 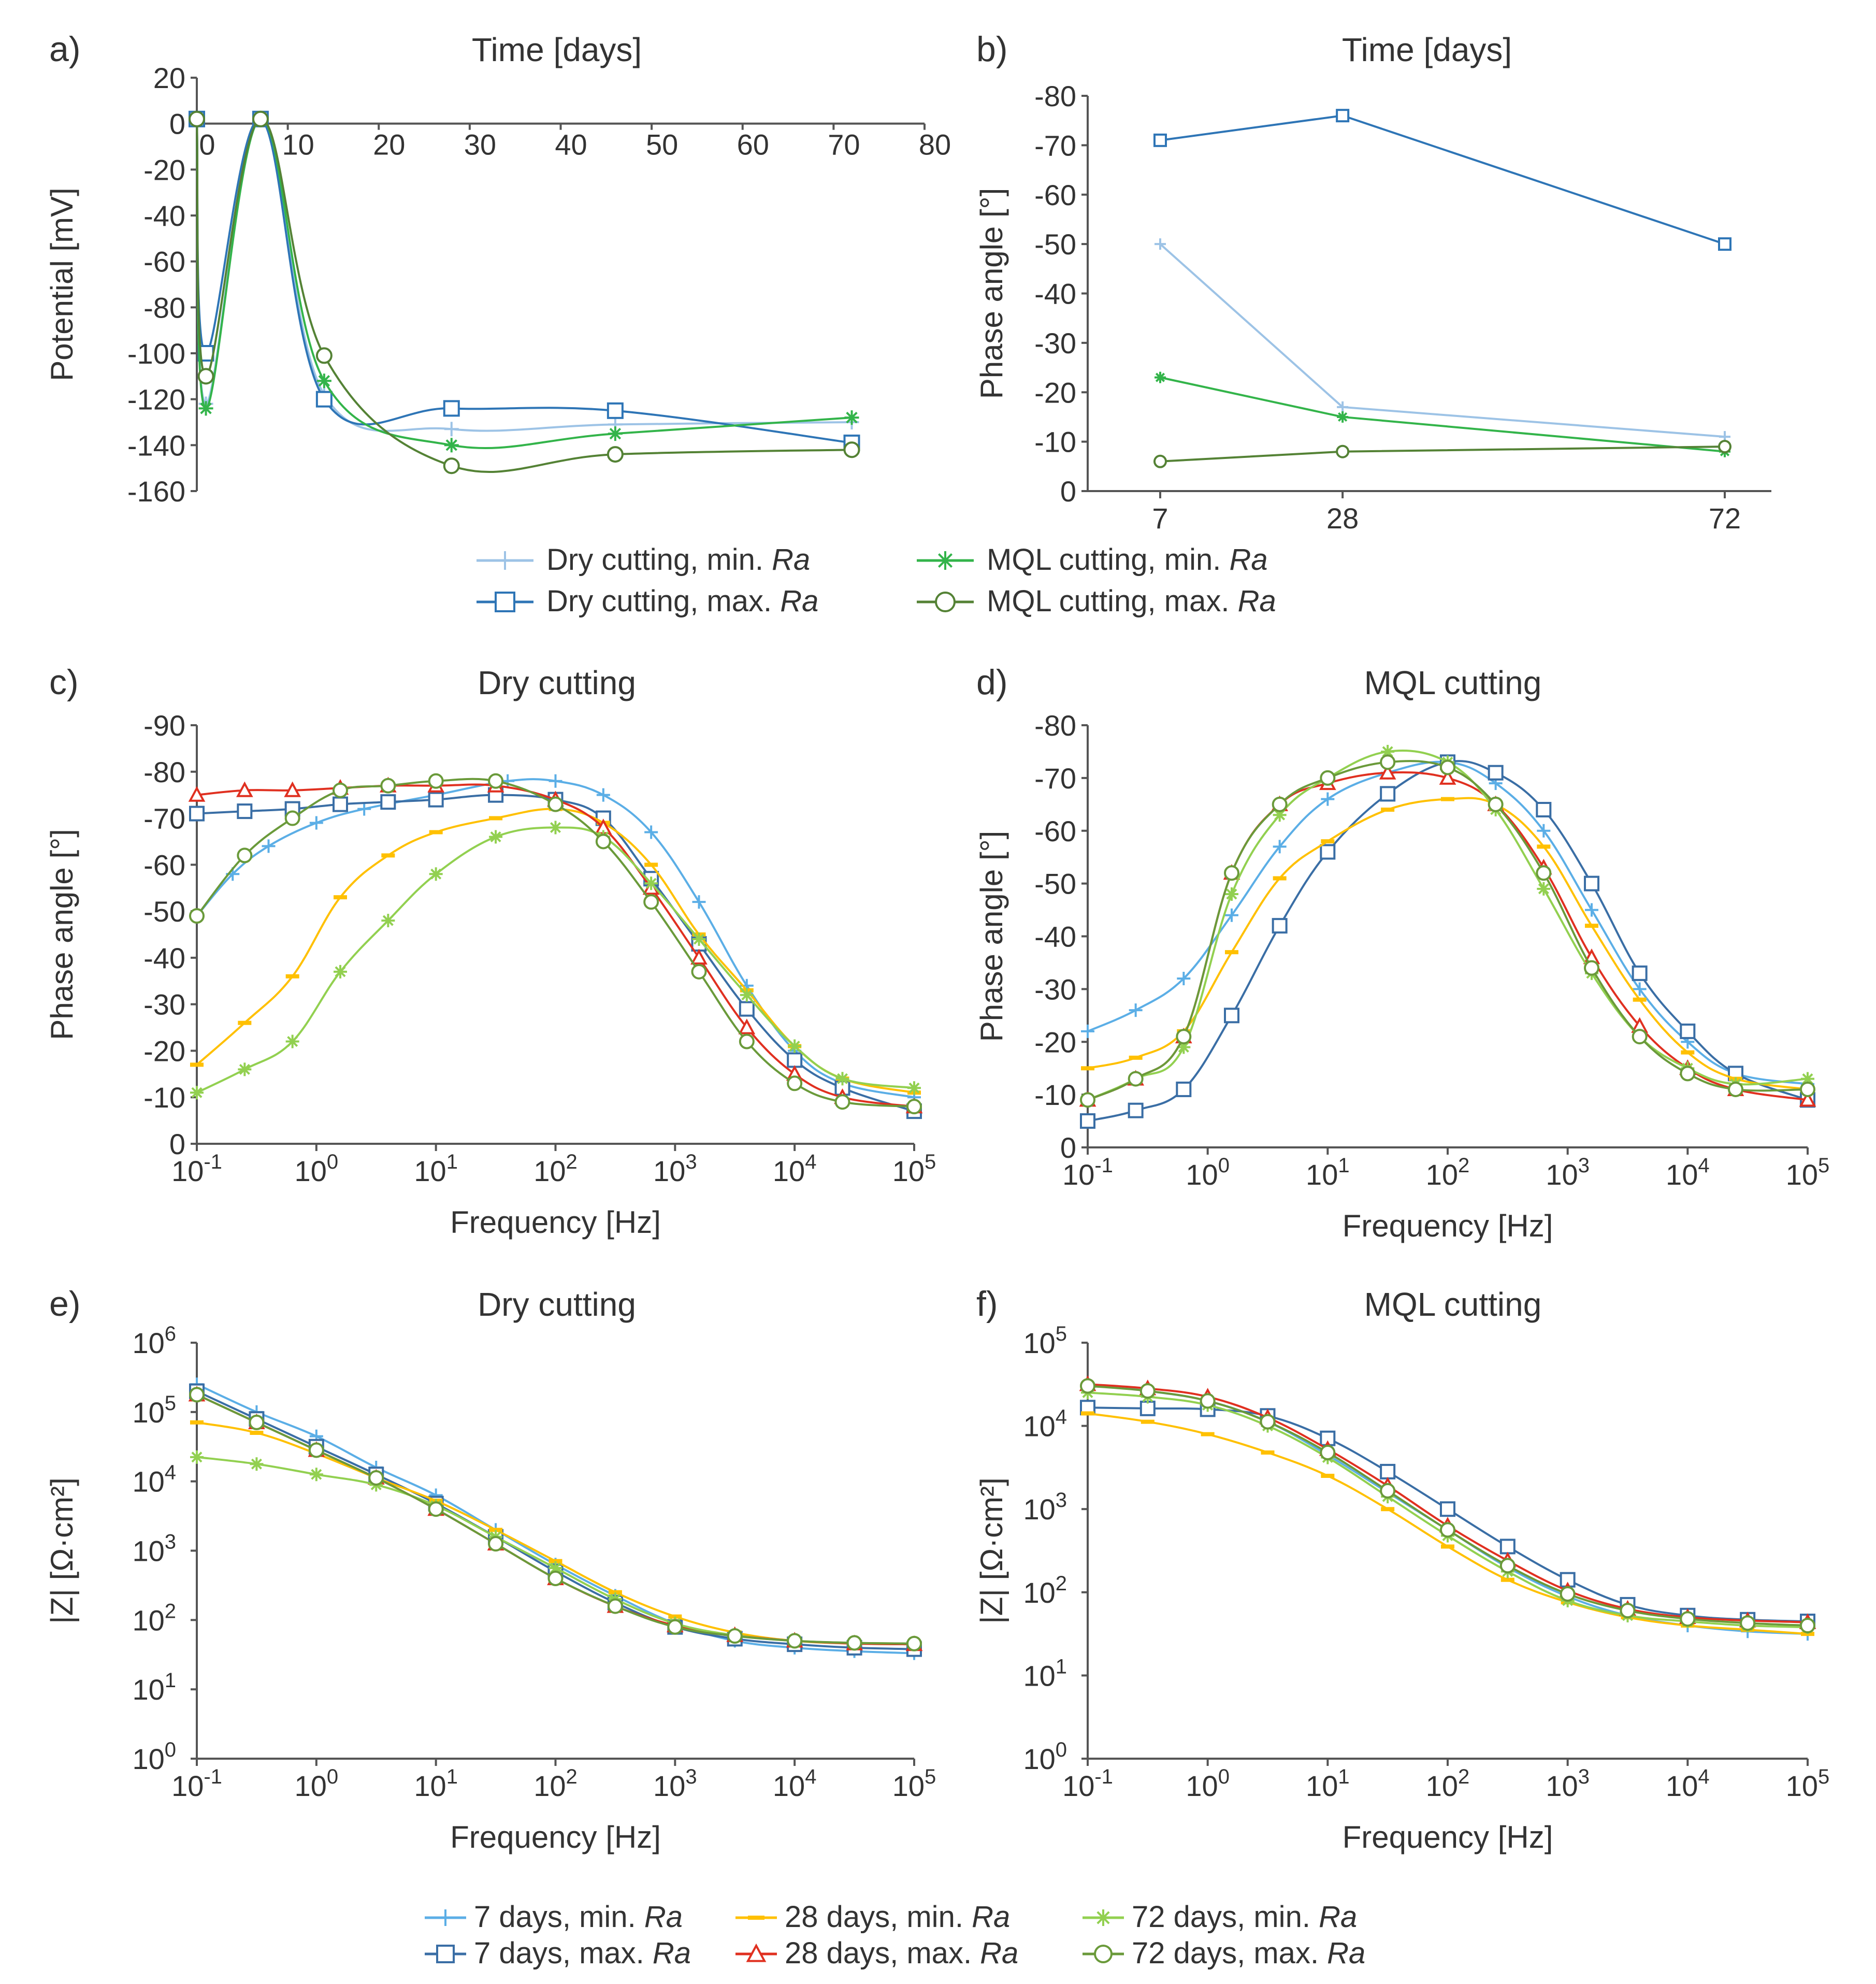 I want to click on legend-item-d72min: 72 days, min. Ra, so click(x=1245, y=1917).